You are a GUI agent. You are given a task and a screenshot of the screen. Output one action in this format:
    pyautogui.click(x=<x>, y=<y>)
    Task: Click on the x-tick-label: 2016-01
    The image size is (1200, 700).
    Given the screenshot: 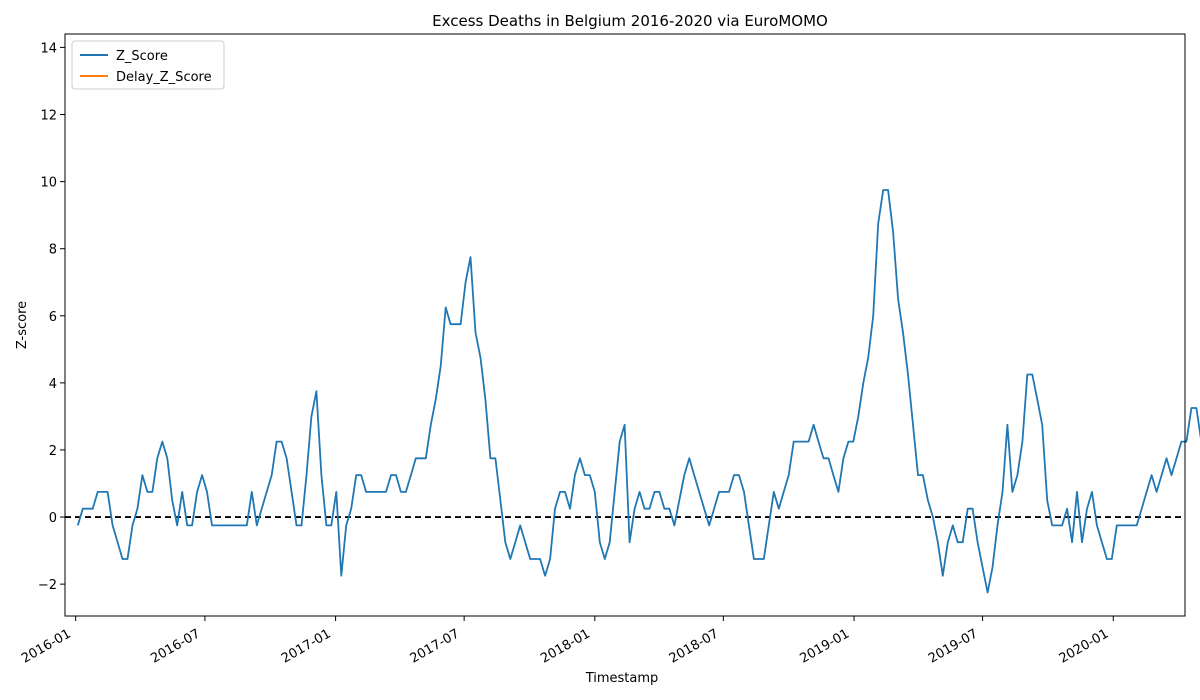 What is the action you would take?
    pyautogui.click(x=46, y=646)
    